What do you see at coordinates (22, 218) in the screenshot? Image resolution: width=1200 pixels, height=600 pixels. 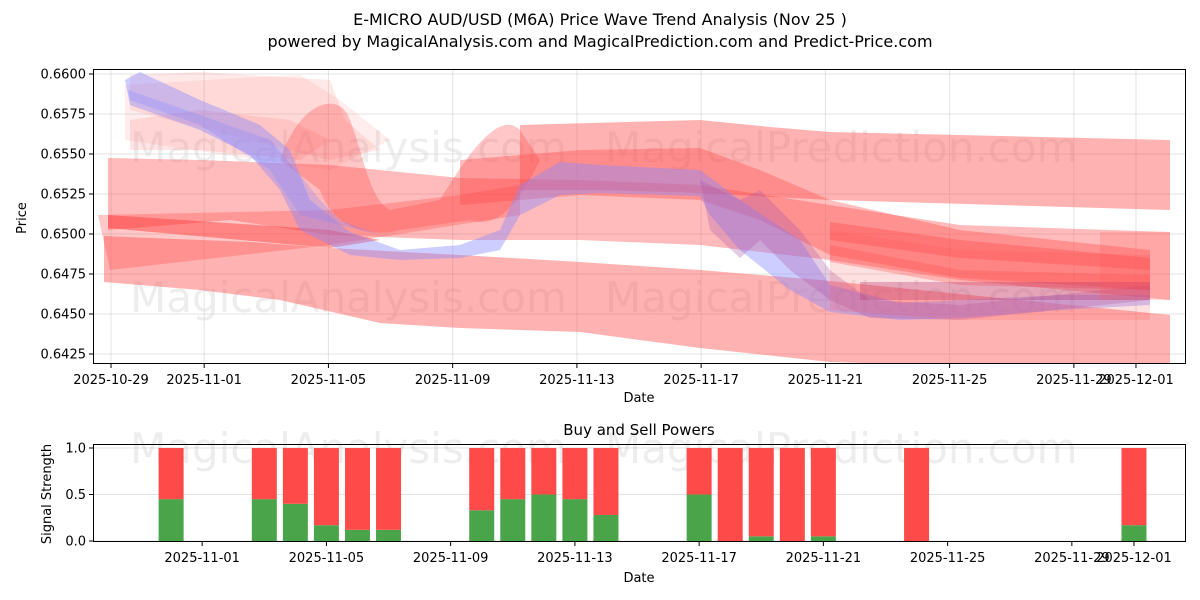 I see `price-y-label: Price` at bounding box center [22, 218].